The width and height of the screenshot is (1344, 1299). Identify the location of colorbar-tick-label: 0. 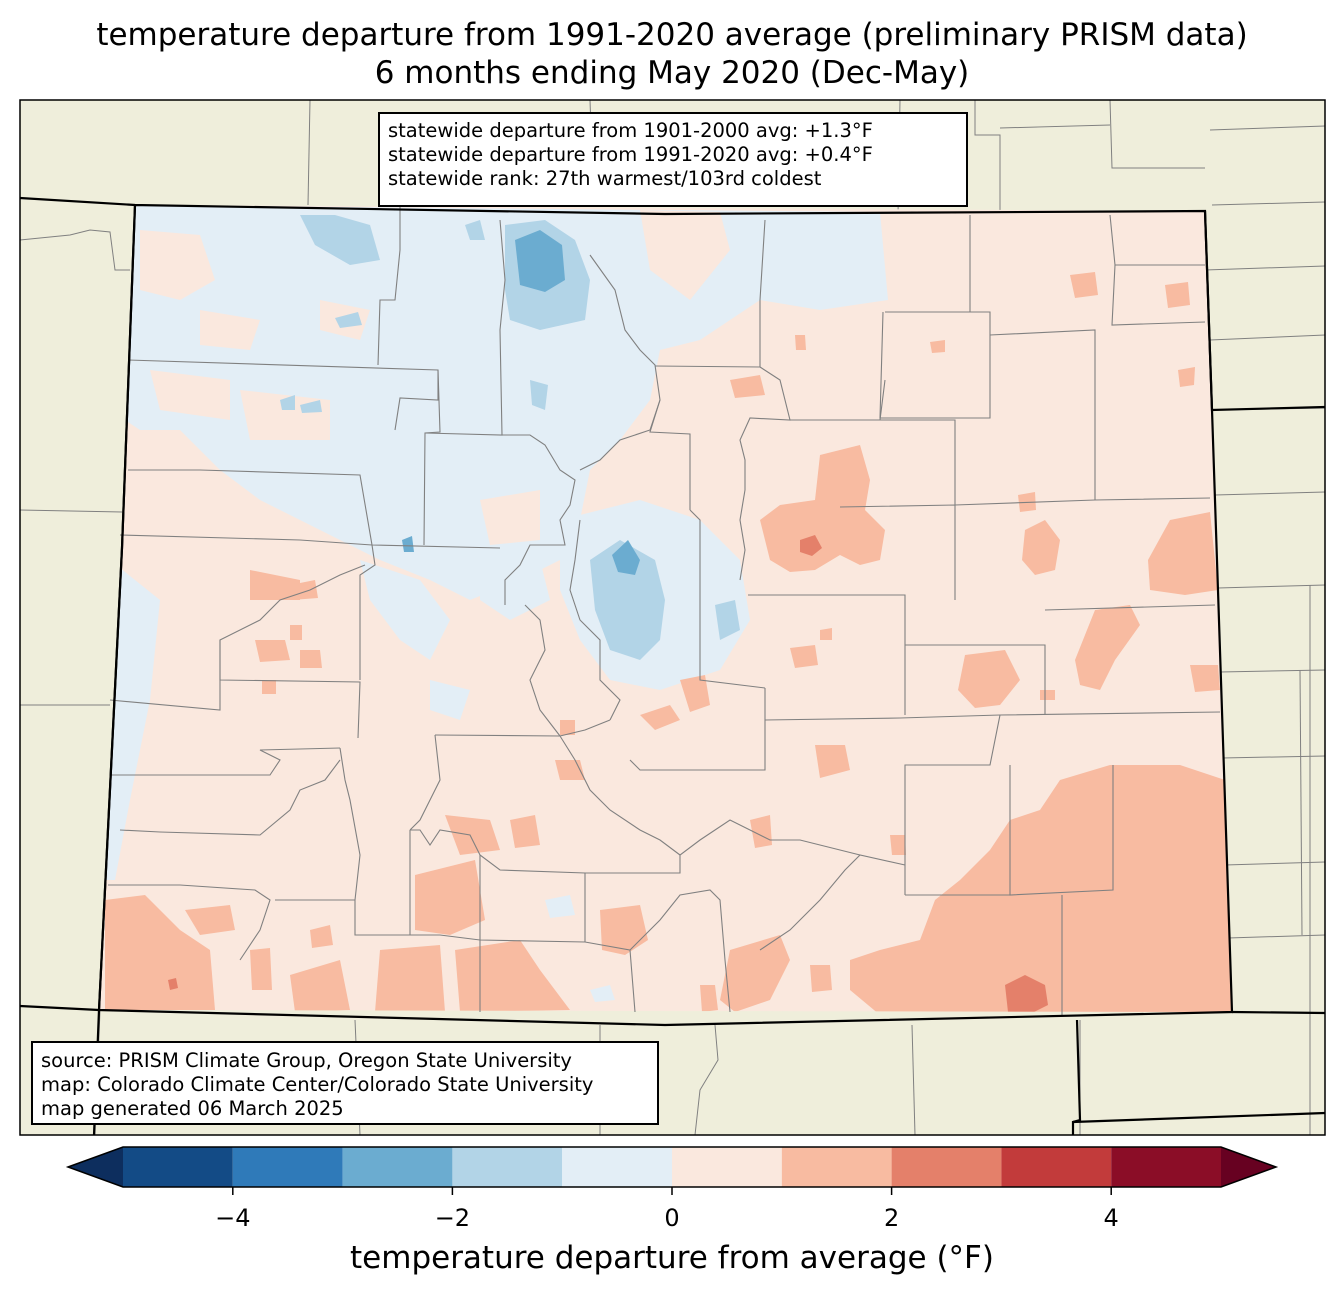
(672, 1218).